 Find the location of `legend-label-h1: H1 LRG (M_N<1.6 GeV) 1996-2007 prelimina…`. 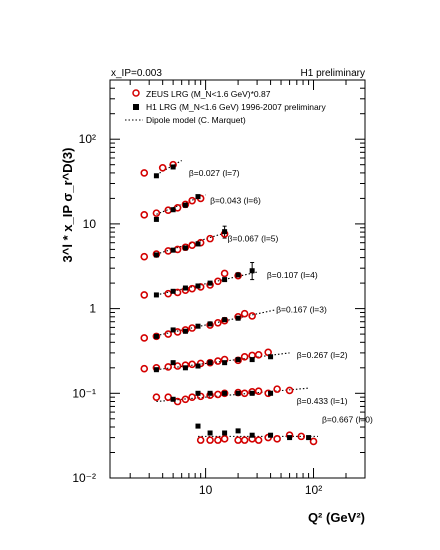

legend-label-h1: H1 LRG (M_N<1.6 GeV) 1996-2007 prelimina… is located at coordinates (236, 107).